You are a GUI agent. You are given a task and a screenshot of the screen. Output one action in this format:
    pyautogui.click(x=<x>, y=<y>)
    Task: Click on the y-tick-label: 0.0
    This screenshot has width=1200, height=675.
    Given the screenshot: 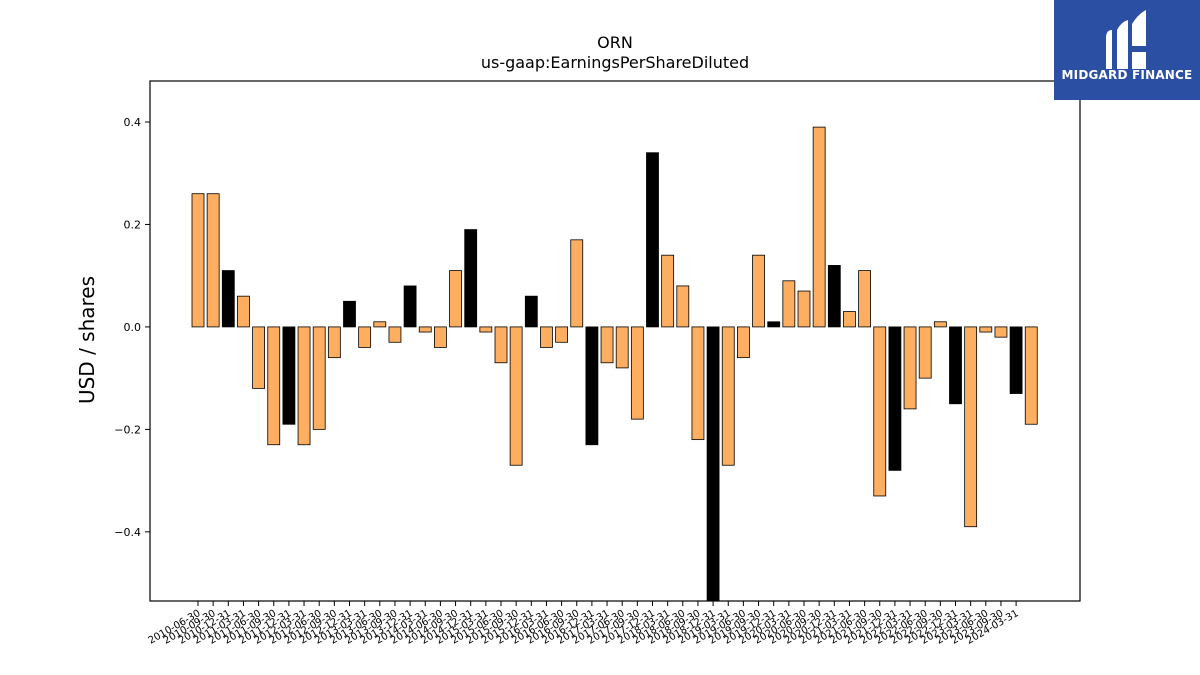 What is the action you would take?
    pyautogui.click(x=133, y=327)
    